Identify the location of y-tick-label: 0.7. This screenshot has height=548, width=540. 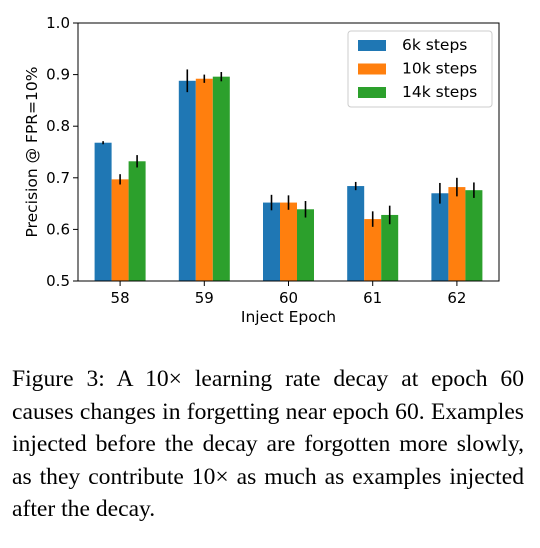
(58, 178).